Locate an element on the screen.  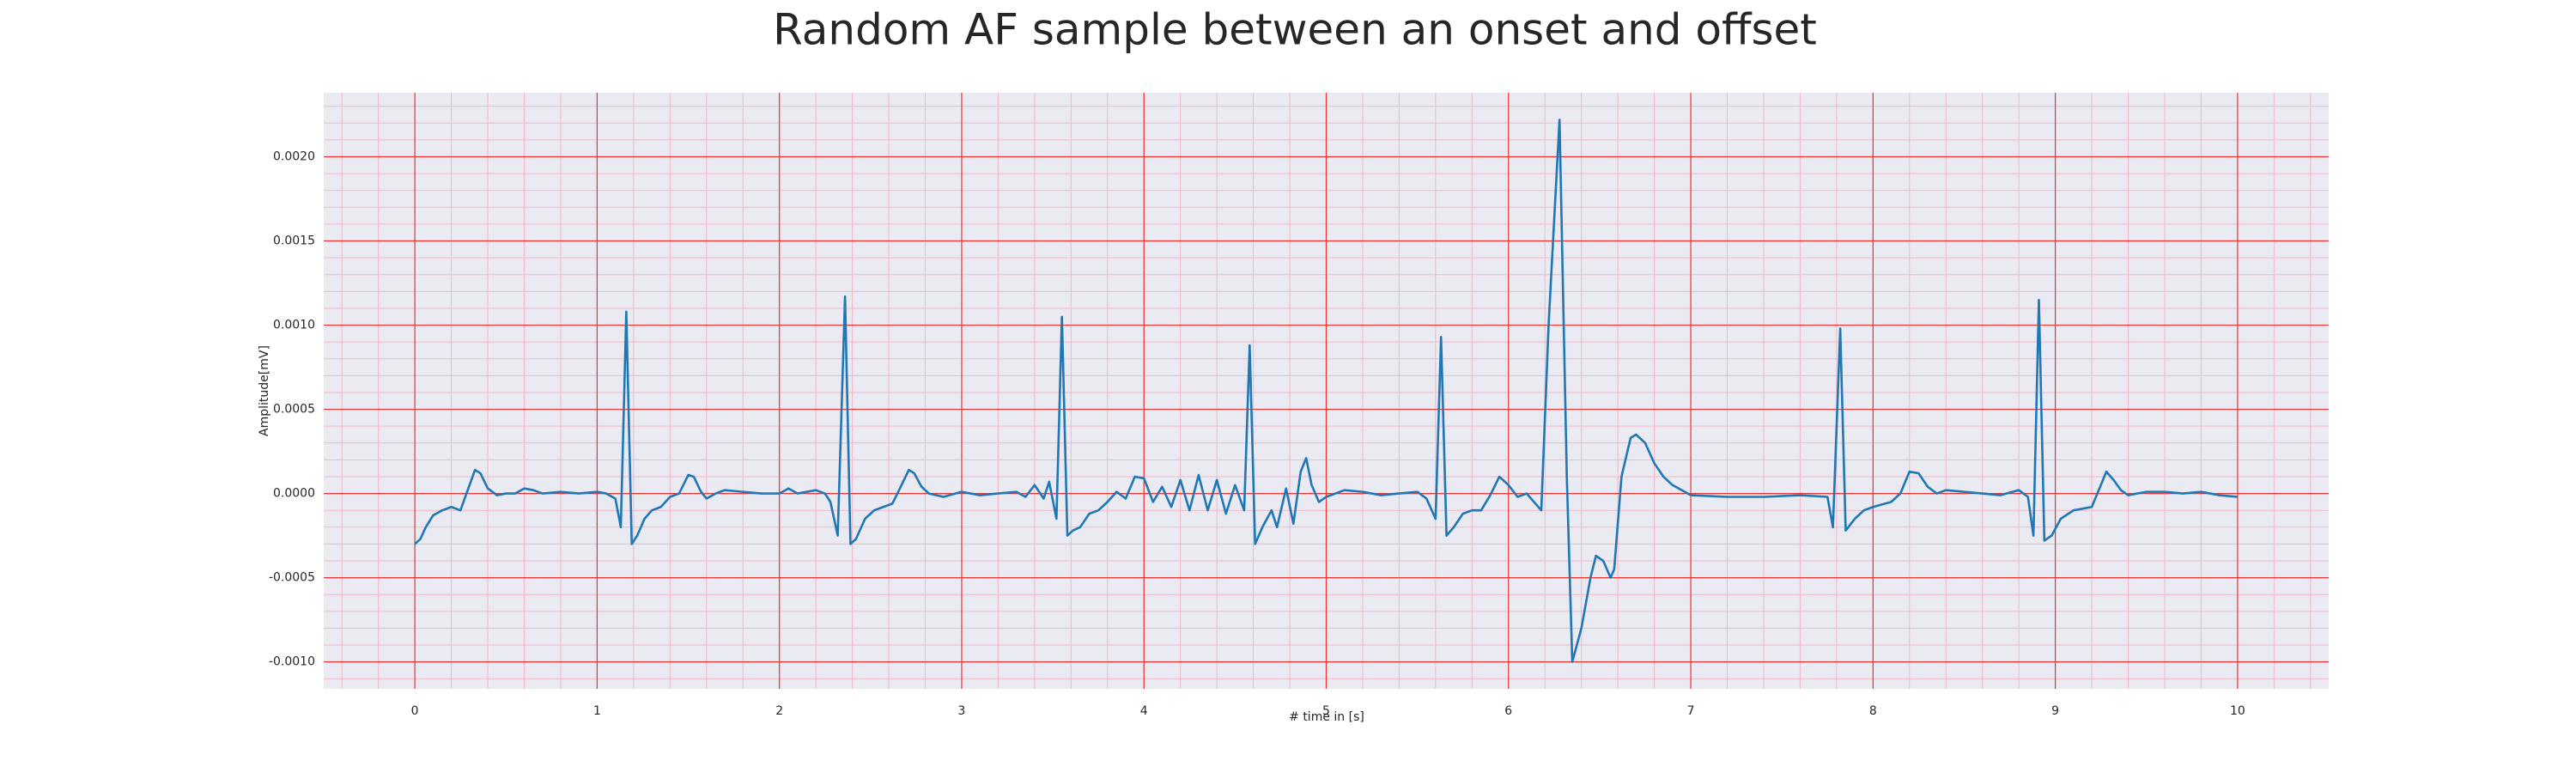
x-tick-label: 9 is located at coordinates (2055, 711).